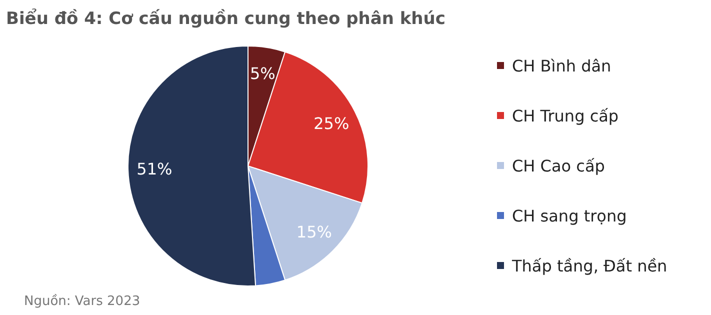  Describe the element at coordinates (263, 74) in the screenshot. I see `data-label: 5%` at that location.